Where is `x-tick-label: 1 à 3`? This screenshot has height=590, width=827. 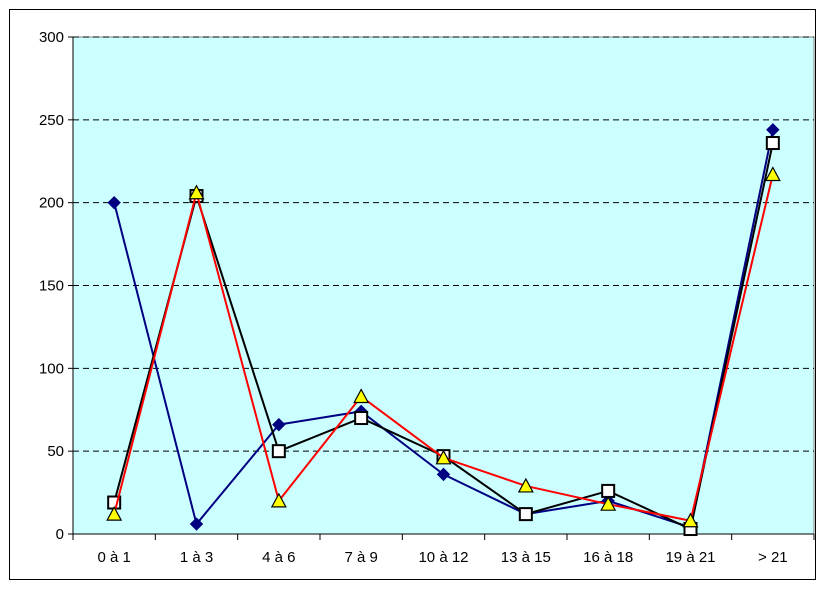 x-tick-label: 1 à 3 is located at coordinates (196, 557).